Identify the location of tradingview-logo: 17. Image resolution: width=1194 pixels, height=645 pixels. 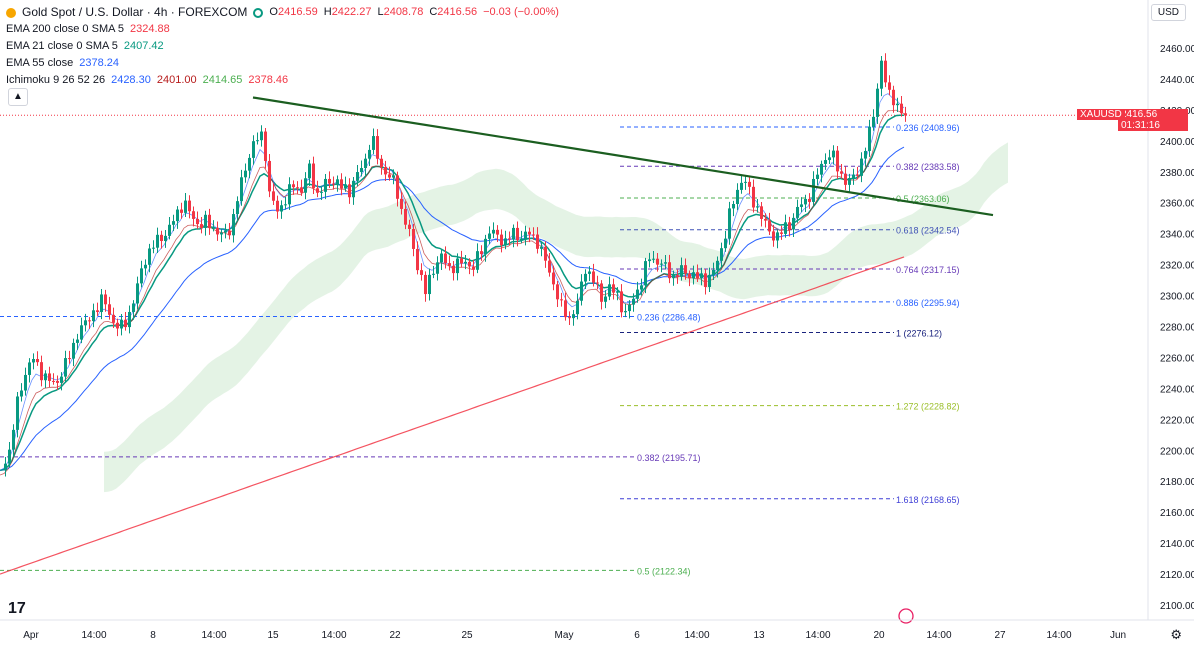
(17, 608).